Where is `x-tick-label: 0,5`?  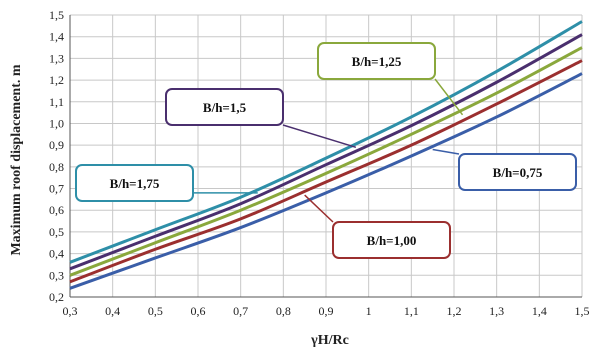 x-tick-label: 0,5 is located at coordinates (155, 311).